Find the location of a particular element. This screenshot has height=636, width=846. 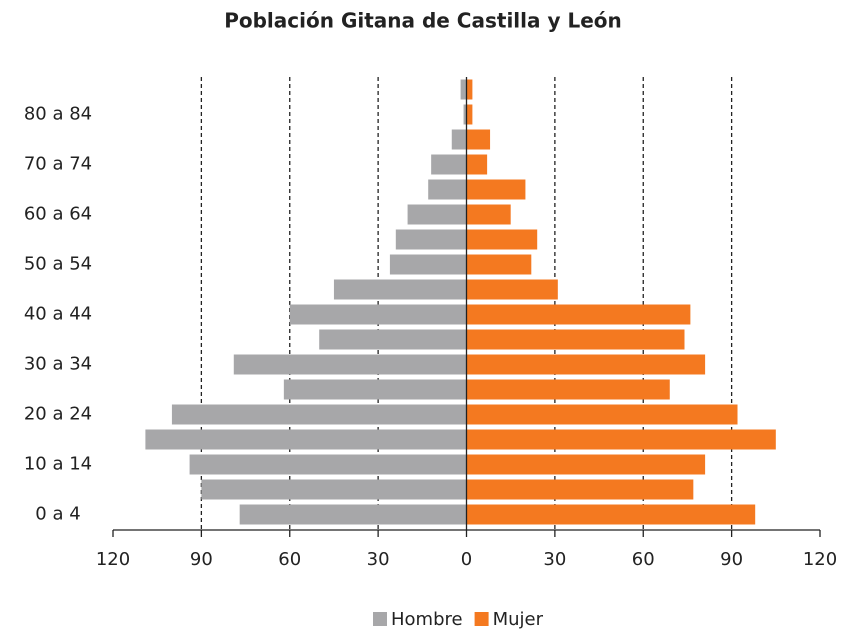

chart-title: Población Gitana de Castilla y León is located at coordinates (423, 21).